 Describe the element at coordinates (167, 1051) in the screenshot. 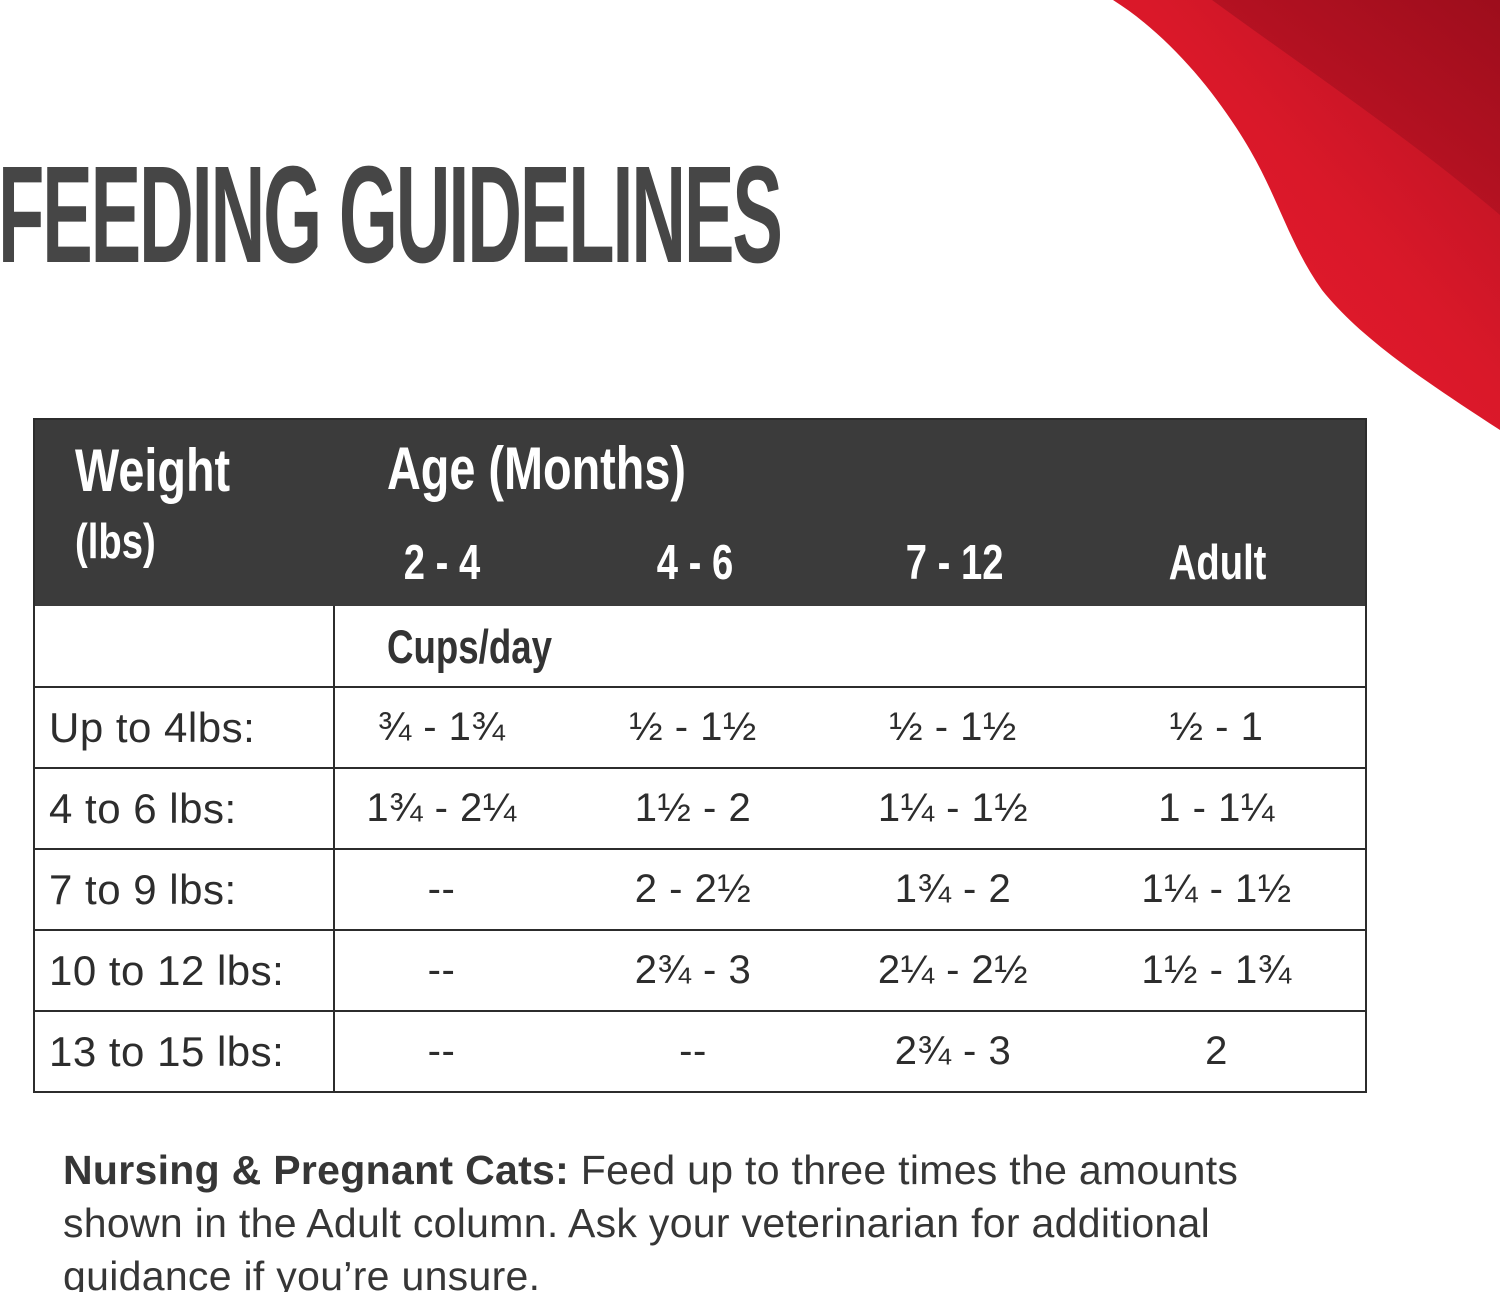

I see `weight-cell: 13 to 15 lbs:` at that location.